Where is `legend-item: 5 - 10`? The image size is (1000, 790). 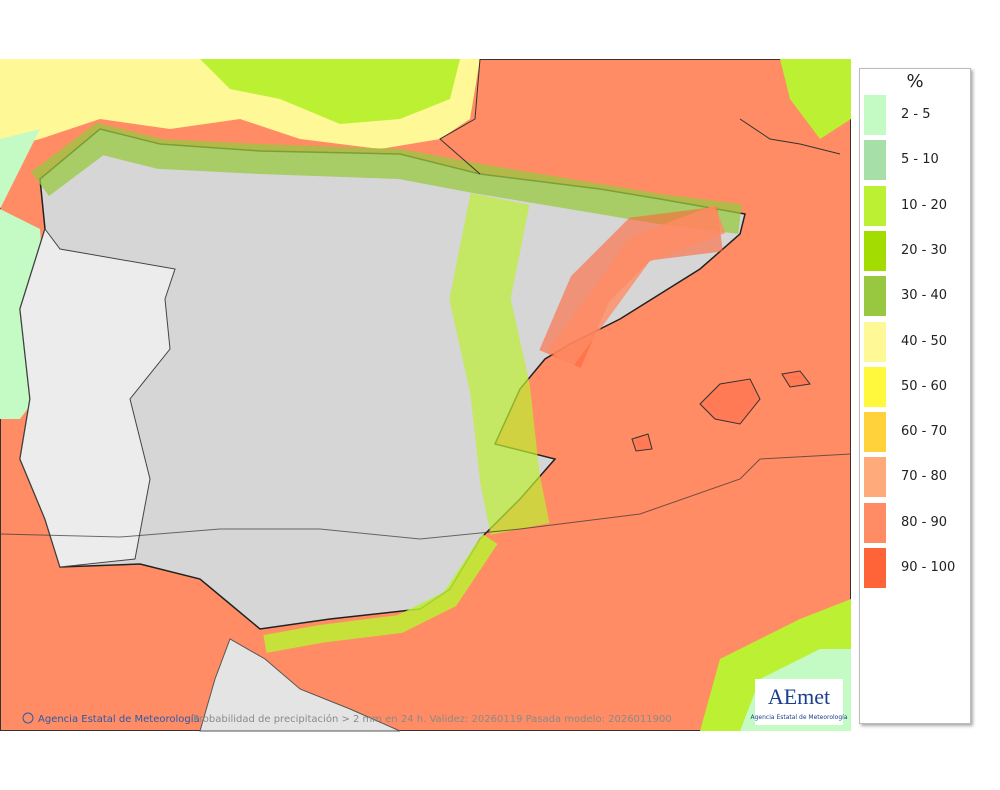 legend-item: 5 - 10 is located at coordinates (916, 160).